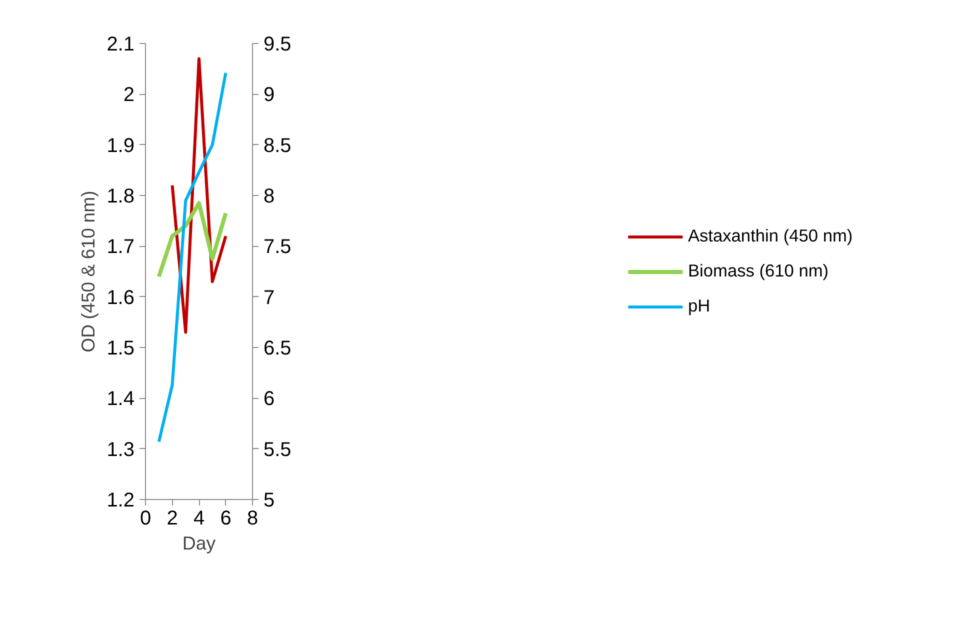 The image size is (964, 617). Describe the element at coordinates (269, 197) in the screenshot. I see `y2-tick-label: 8` at that location.